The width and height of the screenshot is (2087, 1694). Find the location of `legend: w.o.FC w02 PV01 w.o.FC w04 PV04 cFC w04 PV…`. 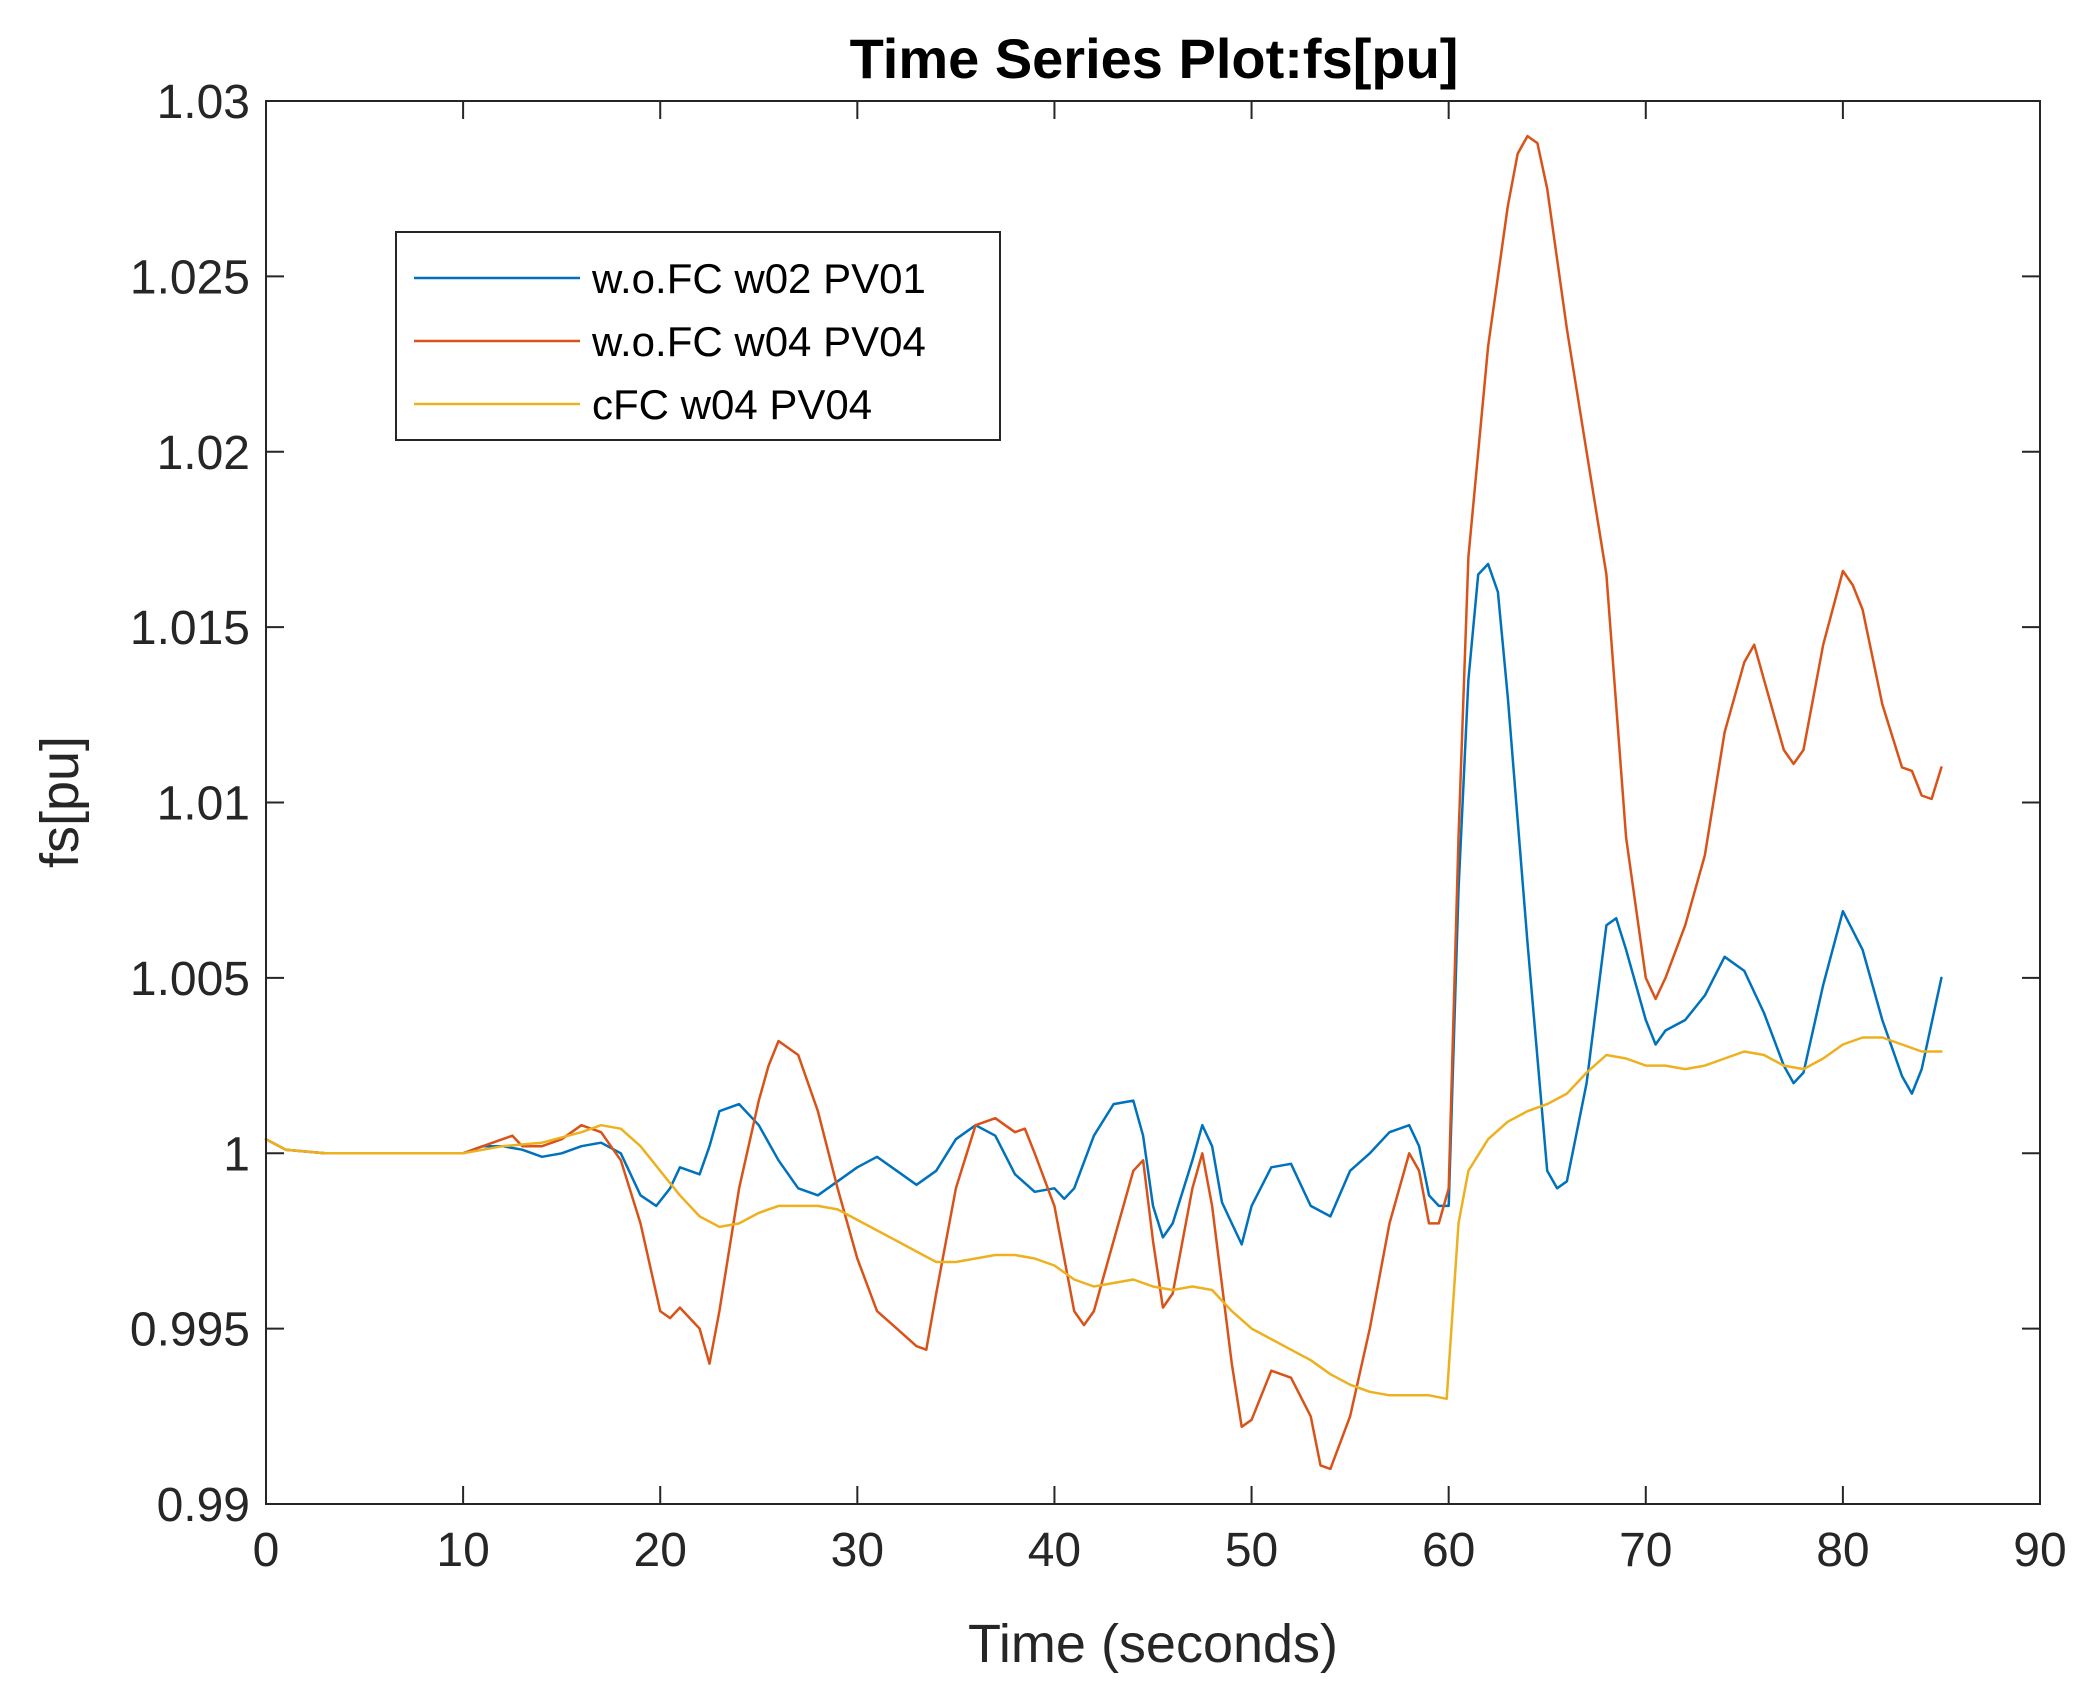

legend: w.o.FC w02 PV01 w.o.FC w04 PV04 cFC w04 PV… is located at coordinates (698, 336).